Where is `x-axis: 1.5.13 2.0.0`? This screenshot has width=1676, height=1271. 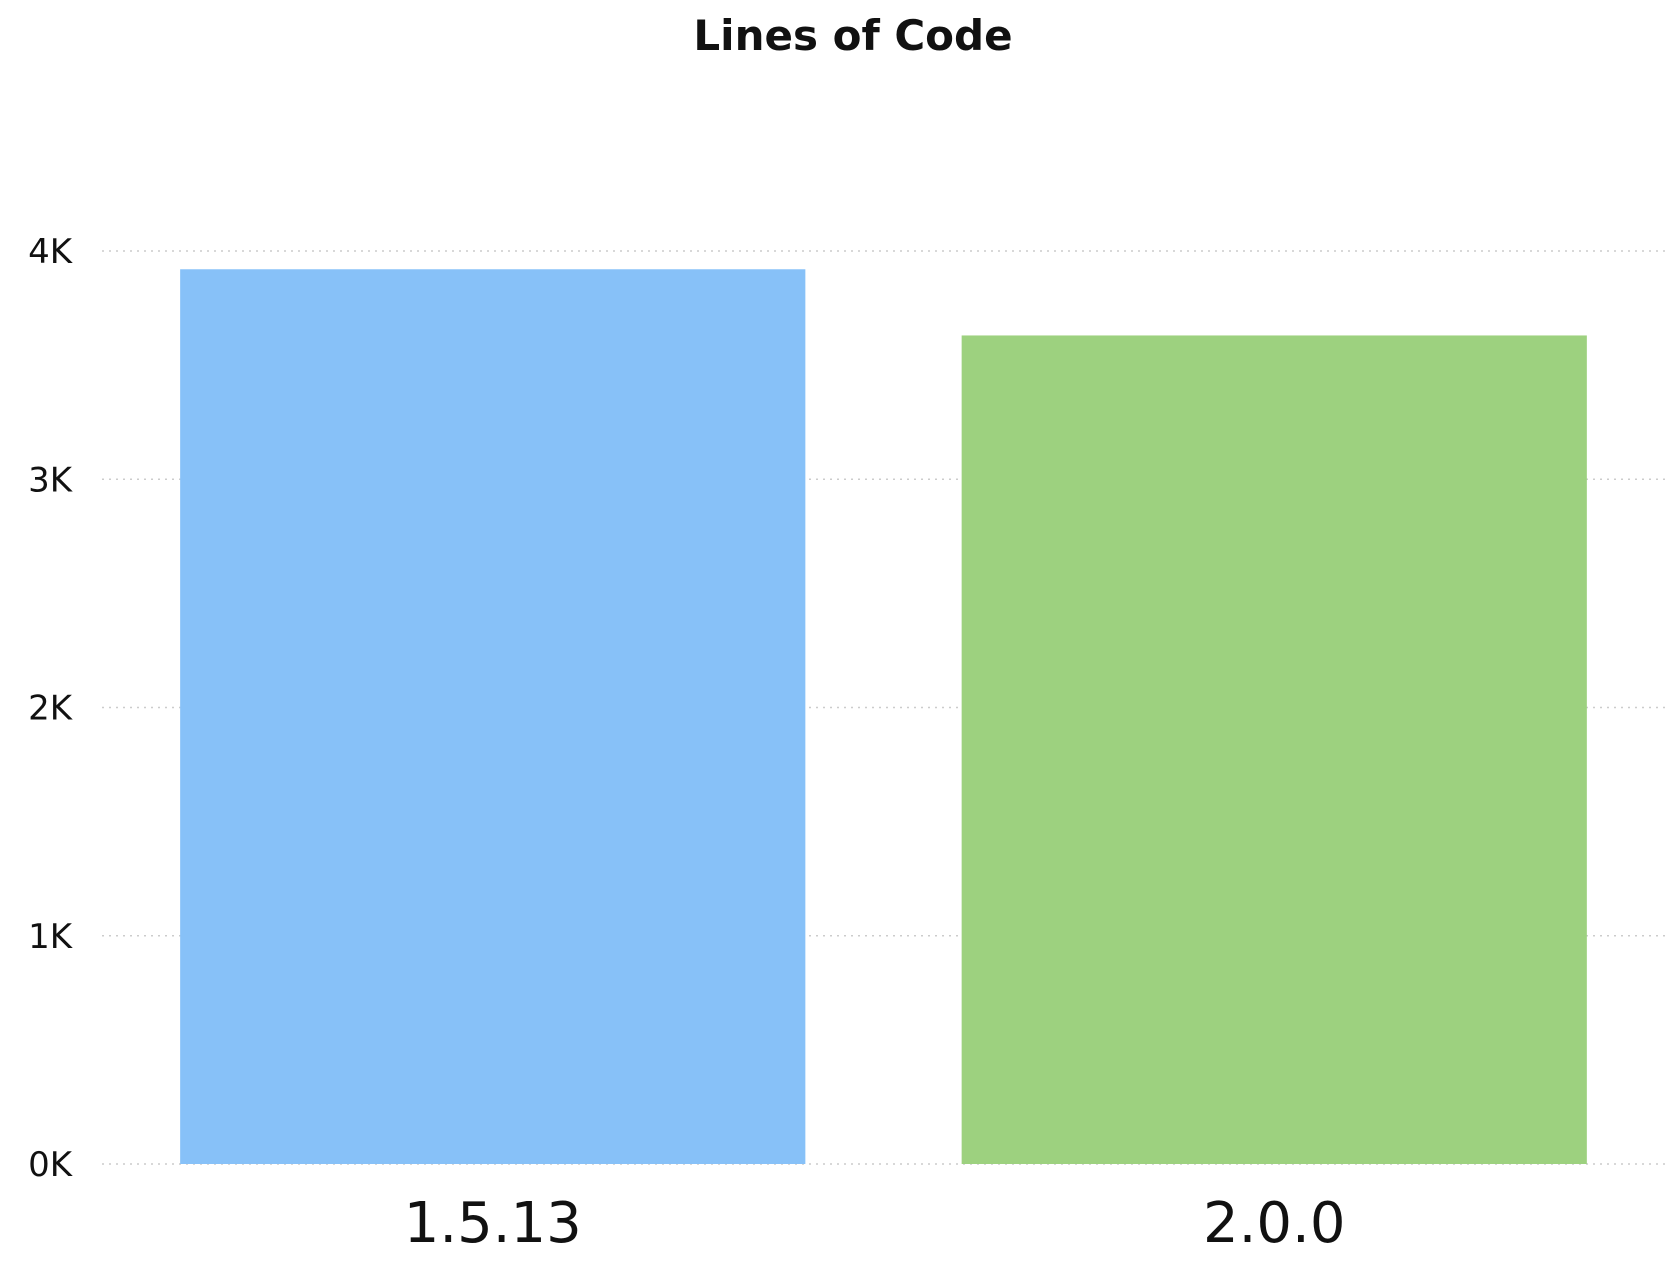
x-axis: 1.5.13 2.0.0 is located at coordinates (875, 1223).